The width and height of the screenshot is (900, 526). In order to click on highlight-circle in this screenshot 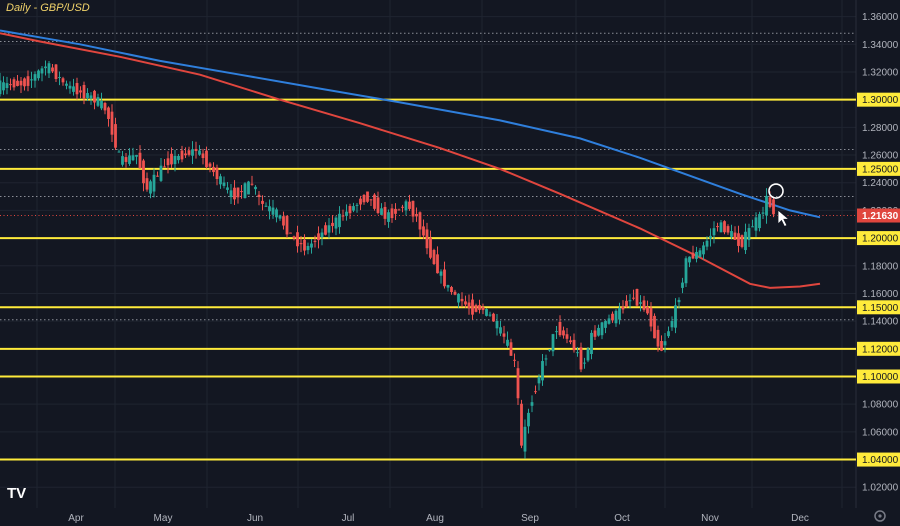, I will do `click(776, 191)`.